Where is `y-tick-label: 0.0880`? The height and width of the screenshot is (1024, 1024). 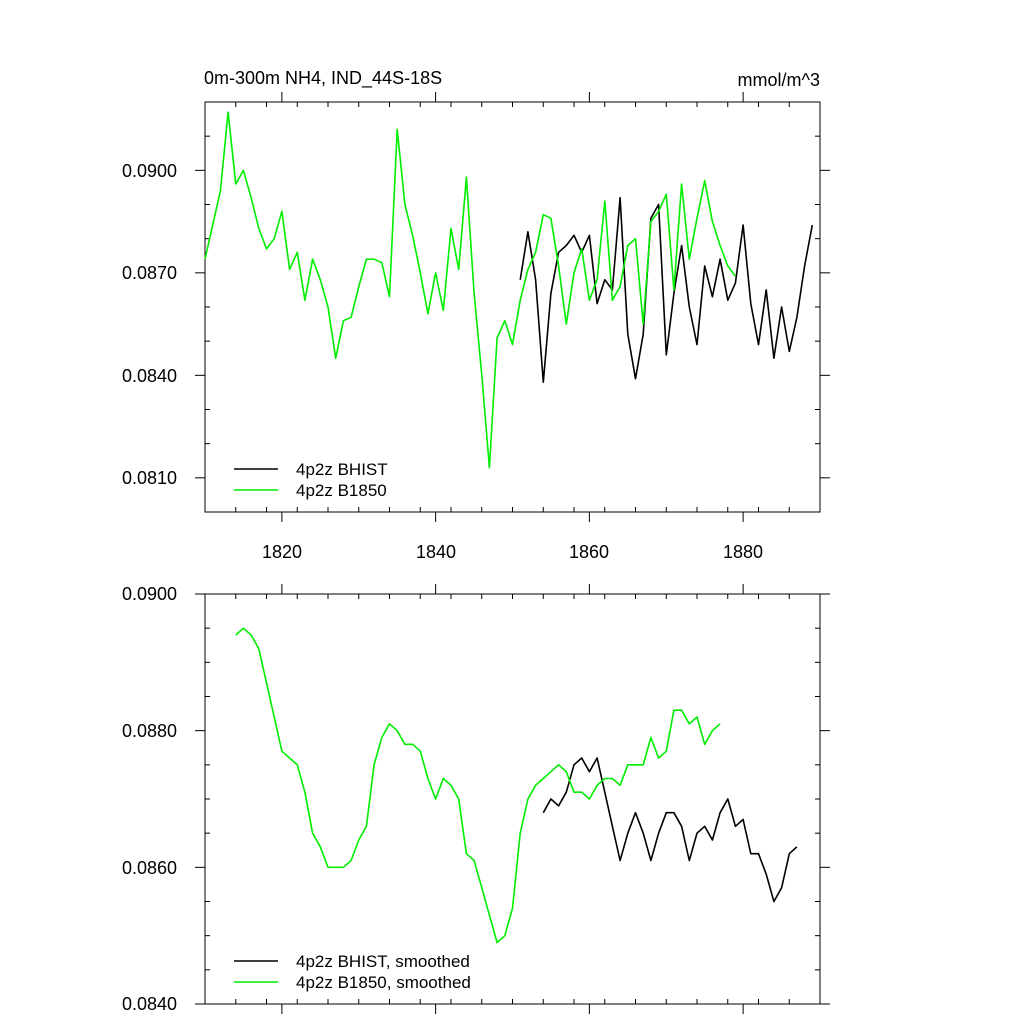
y-tick-label: 0.0880 is located at coordinates (149, 731).